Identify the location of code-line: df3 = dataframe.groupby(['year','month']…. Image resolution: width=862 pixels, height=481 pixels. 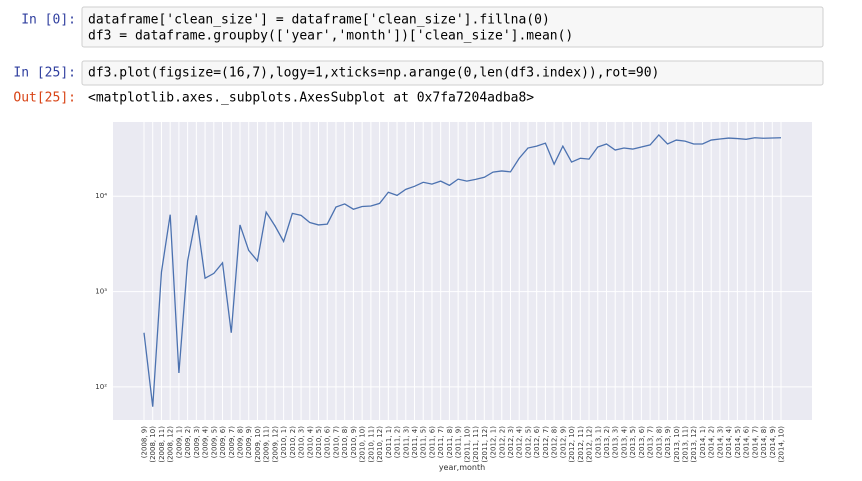
(330, 36).